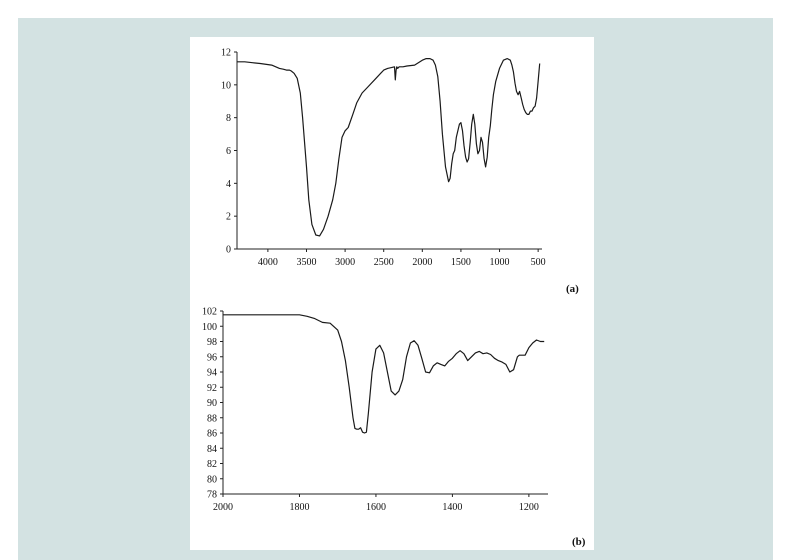  I want to click on panel-b-x-tick-label: 1800, so click(299, 507).